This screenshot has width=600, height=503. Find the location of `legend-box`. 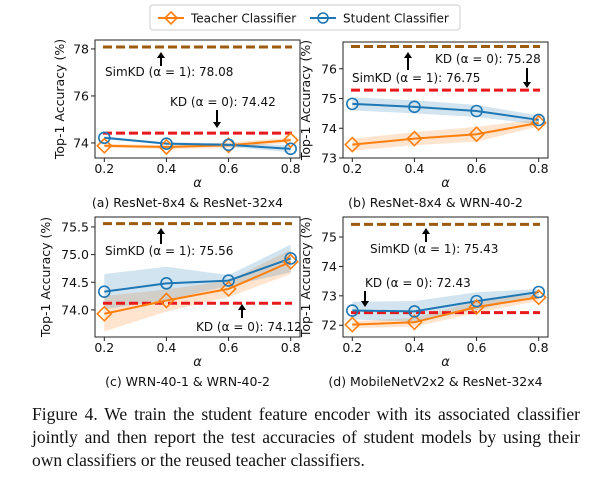

legend-box is located at coordinates (305, 17).